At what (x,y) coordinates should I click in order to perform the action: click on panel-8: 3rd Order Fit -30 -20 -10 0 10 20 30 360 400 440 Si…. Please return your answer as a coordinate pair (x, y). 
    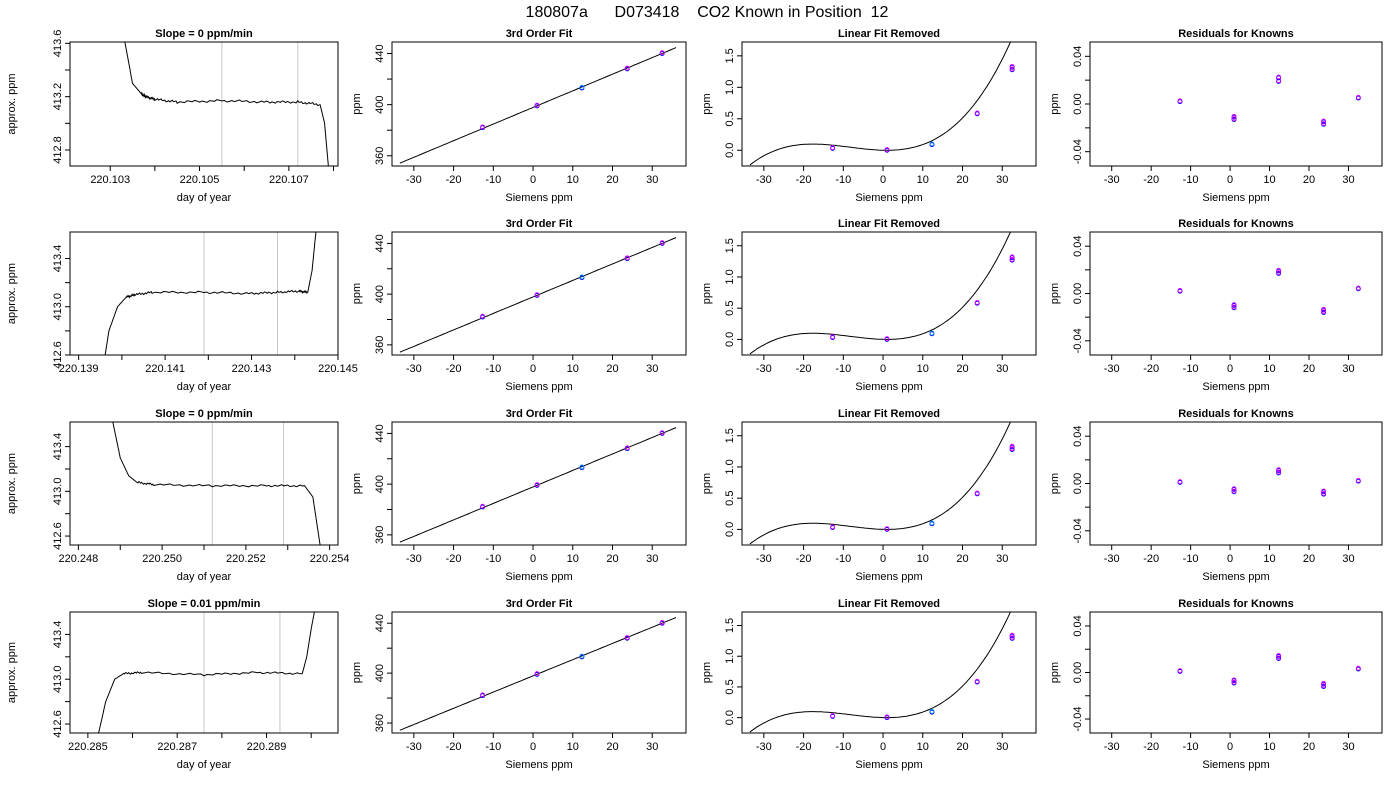
    Looking at the image, I should click on (519, 684).